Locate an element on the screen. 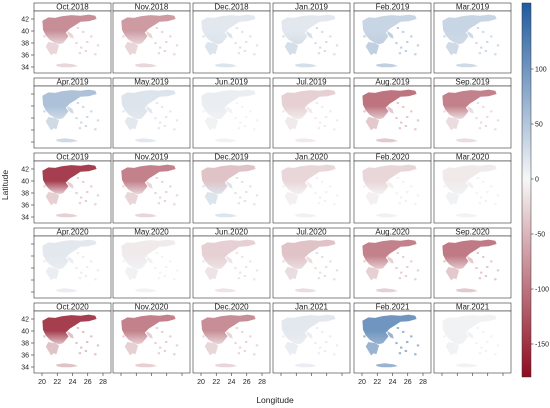 The width and height of the screenshot is (550, 408). map-panel: Jul.2020 is located at coordinates (311, 263).